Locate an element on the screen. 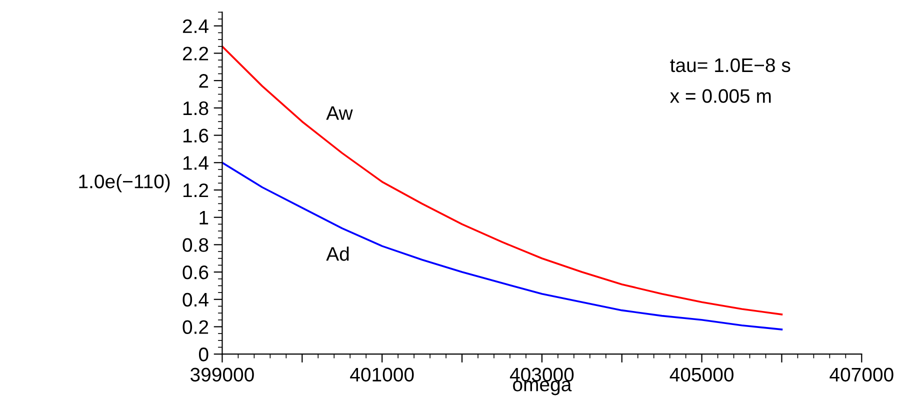  x-axis-title: omega is located at coordinates (542, 388).